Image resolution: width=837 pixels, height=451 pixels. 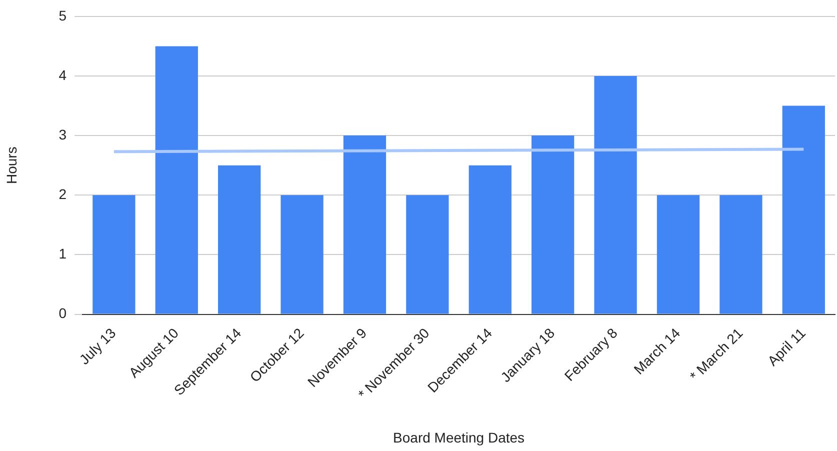 I want to click on y-tick-label: 0, so click(x=62, y=313).